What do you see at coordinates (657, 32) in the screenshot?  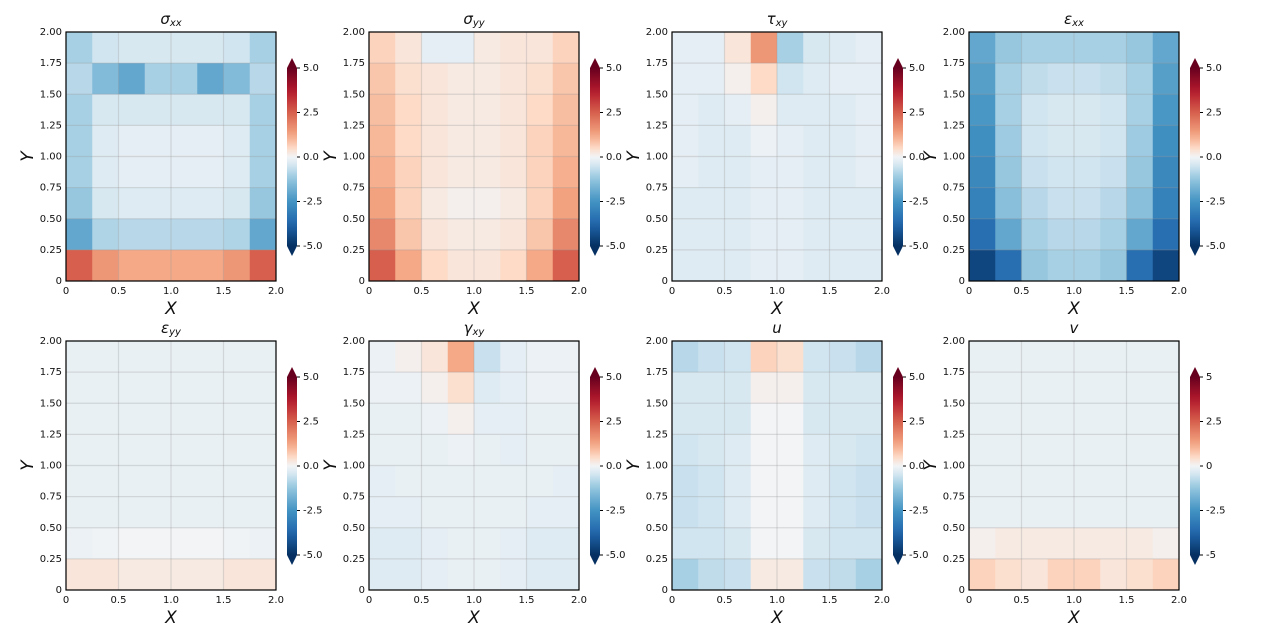 I see `y-tick-label: 2.00` at bounding box center [657, 32].